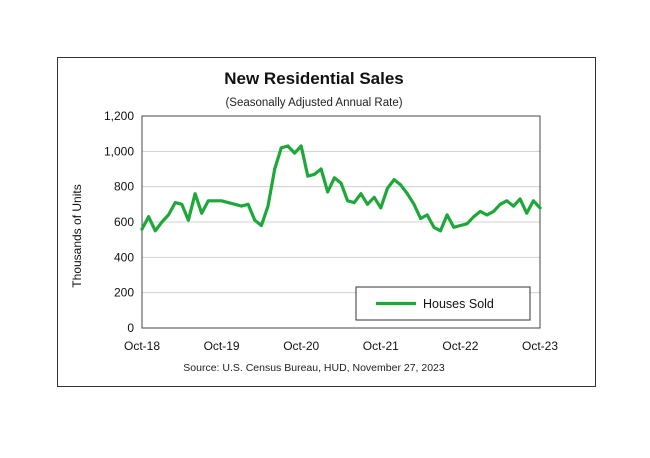 The image size is (650, 458). Describe the element at coordinates (142, 346) in the screenshot. I see `x-tick-label: Oct-18` at that location.